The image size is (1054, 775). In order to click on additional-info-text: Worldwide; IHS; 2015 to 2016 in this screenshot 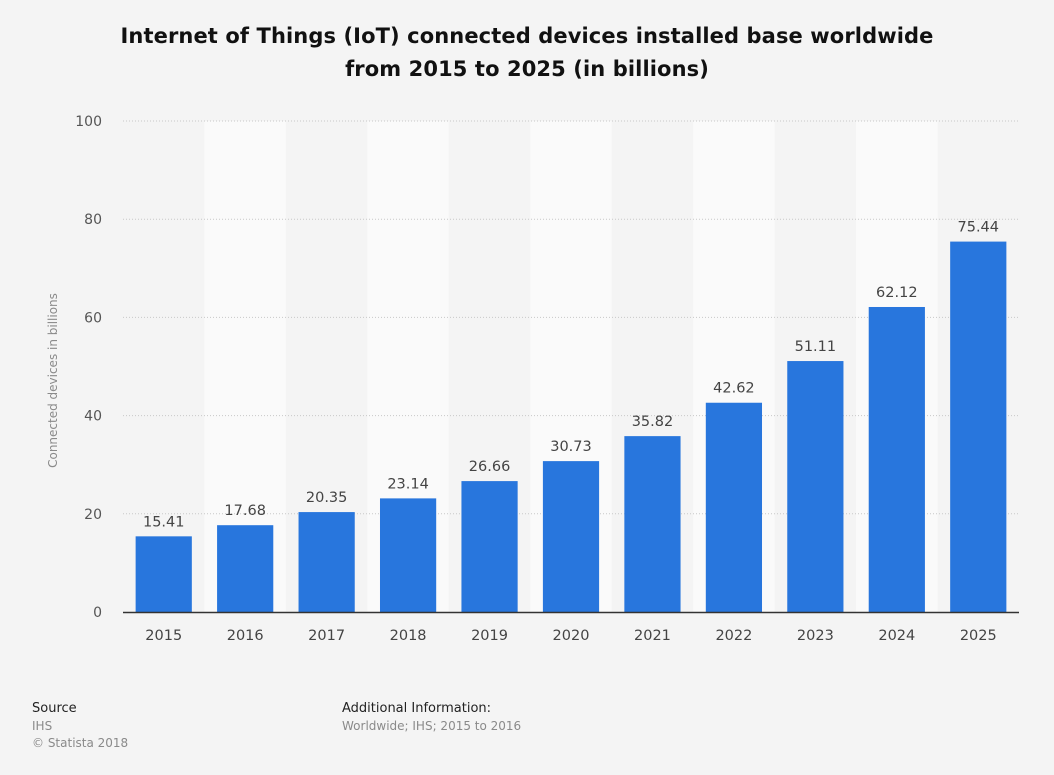, I will do `click(432, 726)`.